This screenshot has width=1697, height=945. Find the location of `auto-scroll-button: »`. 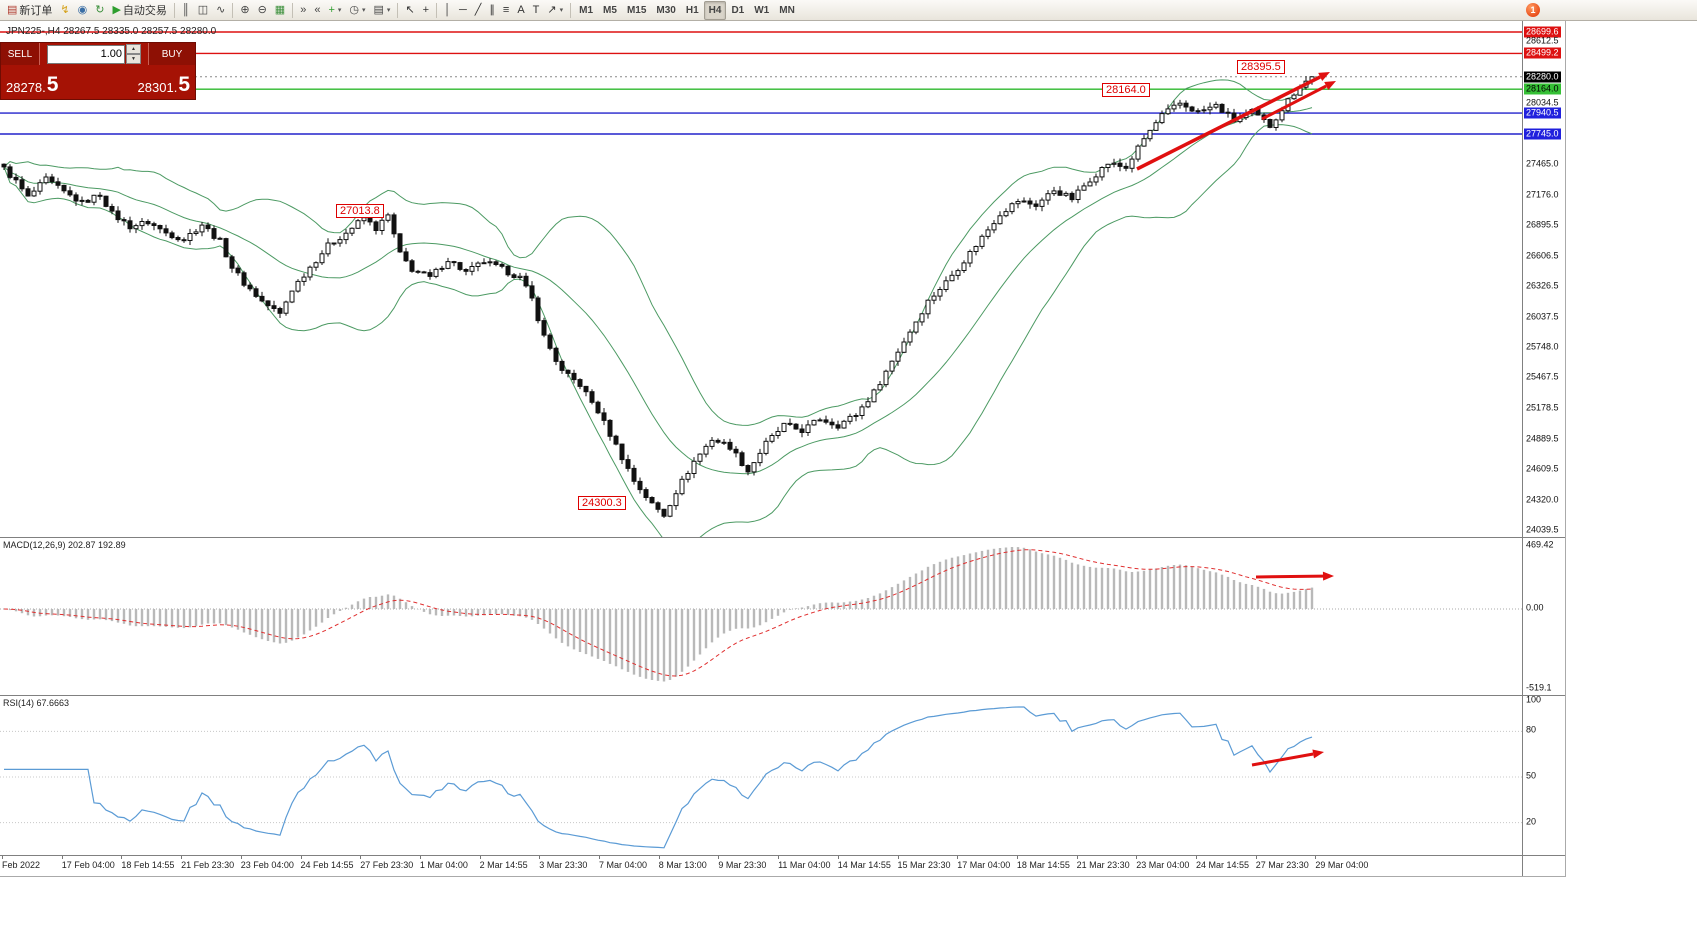

auto-scroll-button: » is located at coordinates (303, 10).